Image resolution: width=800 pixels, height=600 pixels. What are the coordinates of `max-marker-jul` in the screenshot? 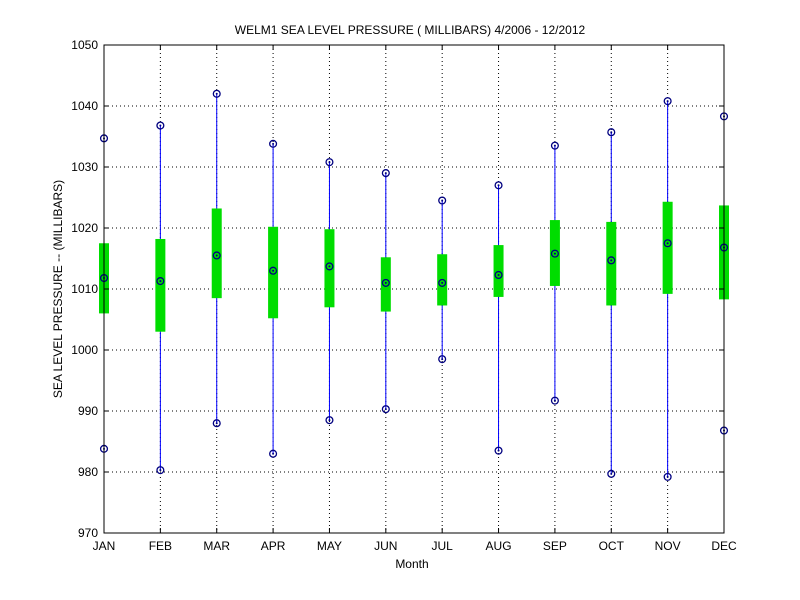 It's located at (442, 200).